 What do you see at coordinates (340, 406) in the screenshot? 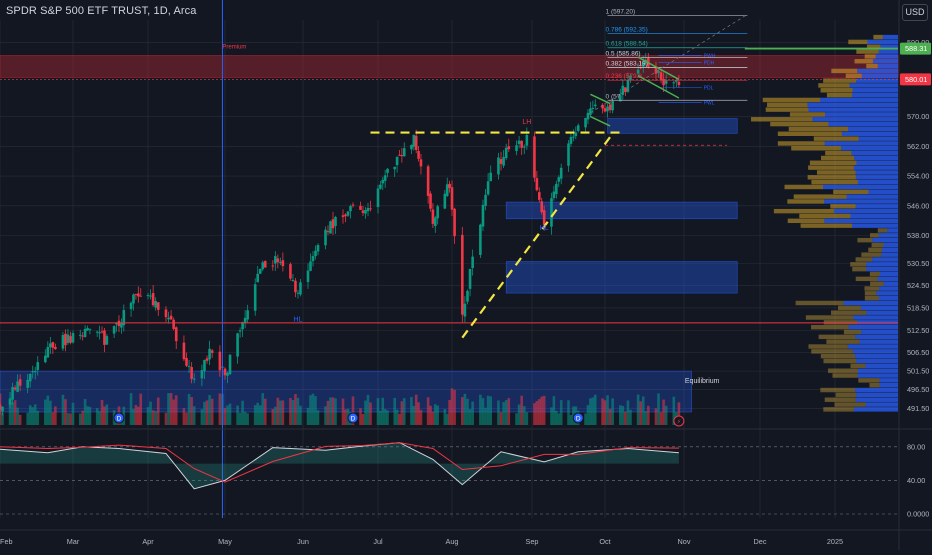
I see `volume-bars` at bounding box center [340, 406].